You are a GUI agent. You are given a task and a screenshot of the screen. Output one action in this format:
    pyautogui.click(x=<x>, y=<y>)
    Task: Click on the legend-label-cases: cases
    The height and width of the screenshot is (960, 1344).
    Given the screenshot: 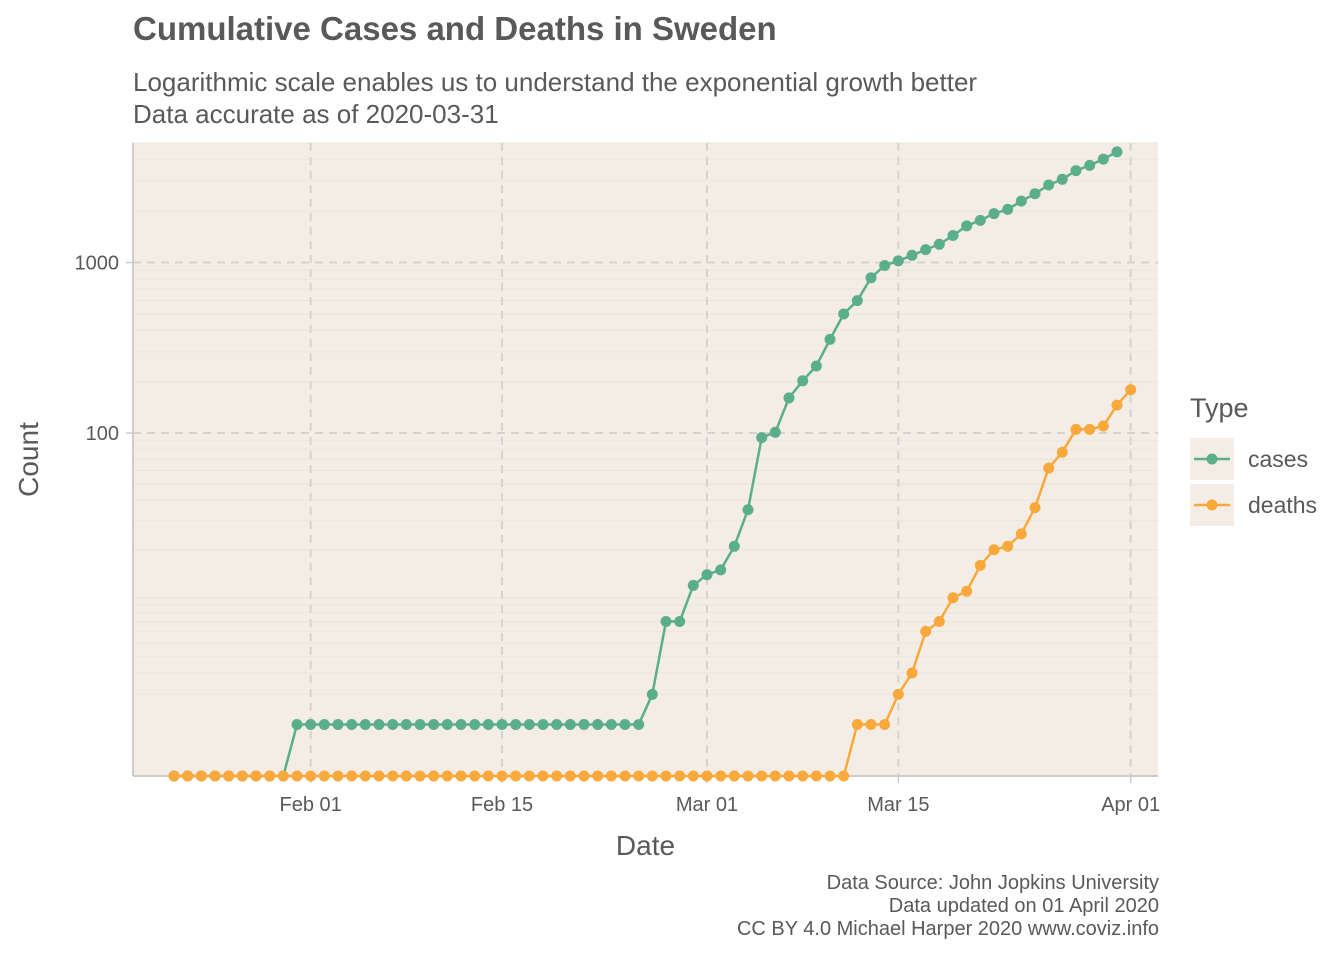 What is the action you would take?
    pyautogui.click(x=1278, y=458)
    